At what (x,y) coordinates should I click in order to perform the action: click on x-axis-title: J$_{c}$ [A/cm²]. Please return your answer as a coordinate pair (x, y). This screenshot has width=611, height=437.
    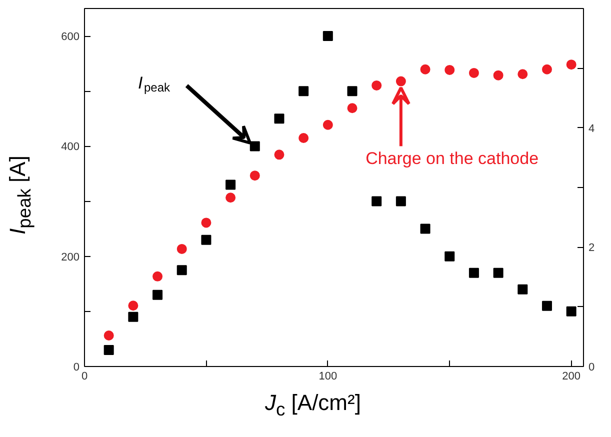
    Looking at the image, I should click on (313, 406).